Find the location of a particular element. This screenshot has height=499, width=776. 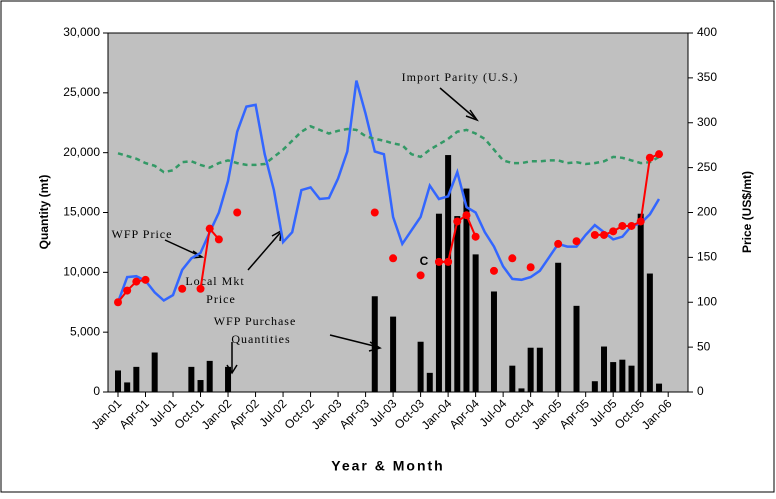

y2-tick-label: 200 is located at coordinates (707, 212).